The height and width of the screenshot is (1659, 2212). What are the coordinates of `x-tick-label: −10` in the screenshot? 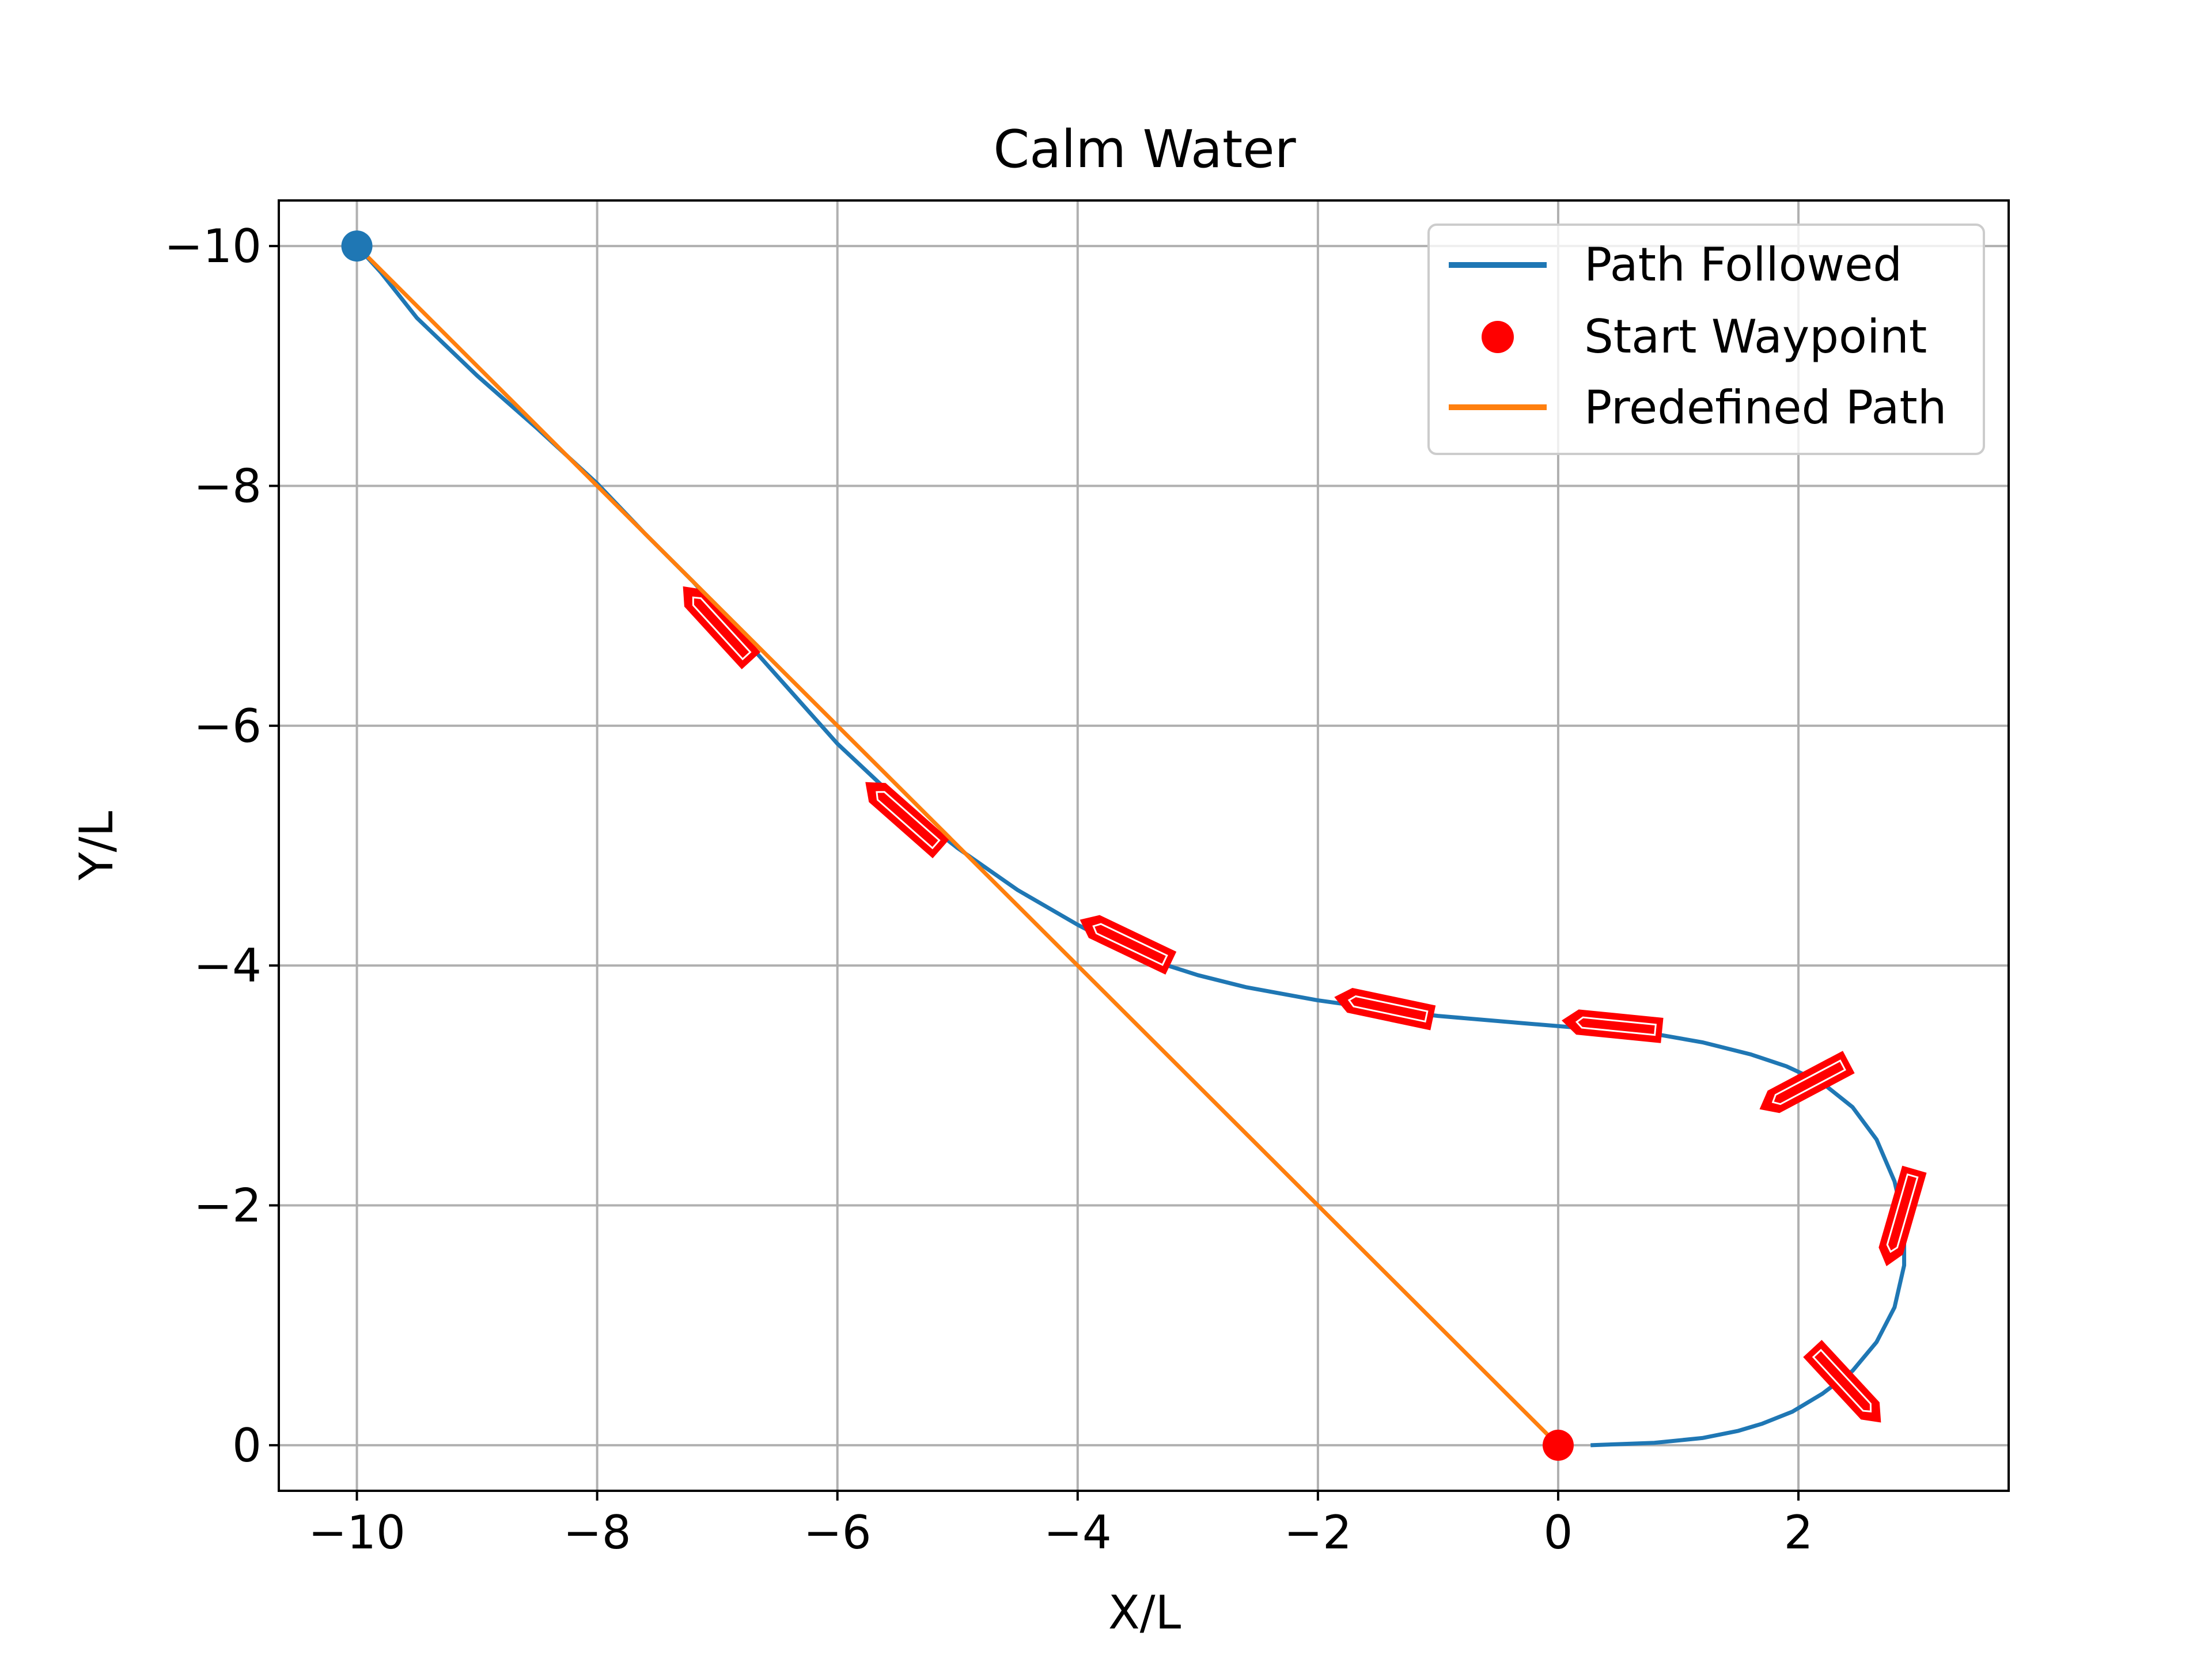 It's located at (357, 1532).